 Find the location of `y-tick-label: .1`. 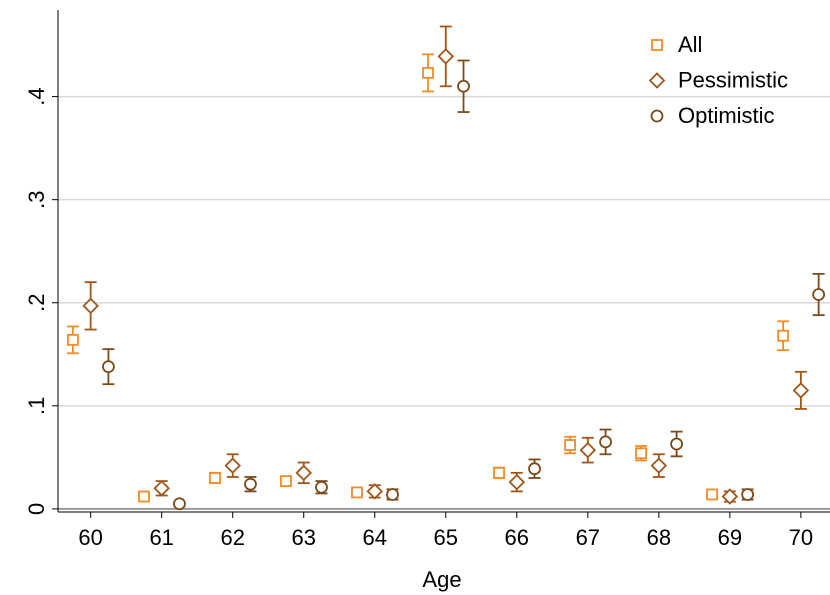

y-tick-label: .1 is located at coordinates (36, 406).